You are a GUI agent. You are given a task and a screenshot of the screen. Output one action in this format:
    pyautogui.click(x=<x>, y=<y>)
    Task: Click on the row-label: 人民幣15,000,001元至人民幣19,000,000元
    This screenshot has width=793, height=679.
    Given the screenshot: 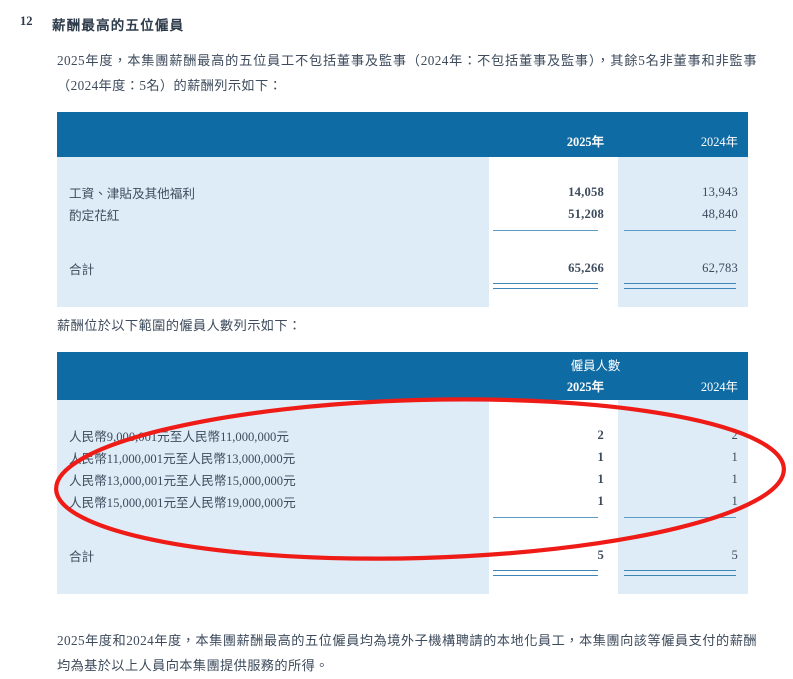 What is the action you would take?
    pyautogui.click(x=273, y=501)
    